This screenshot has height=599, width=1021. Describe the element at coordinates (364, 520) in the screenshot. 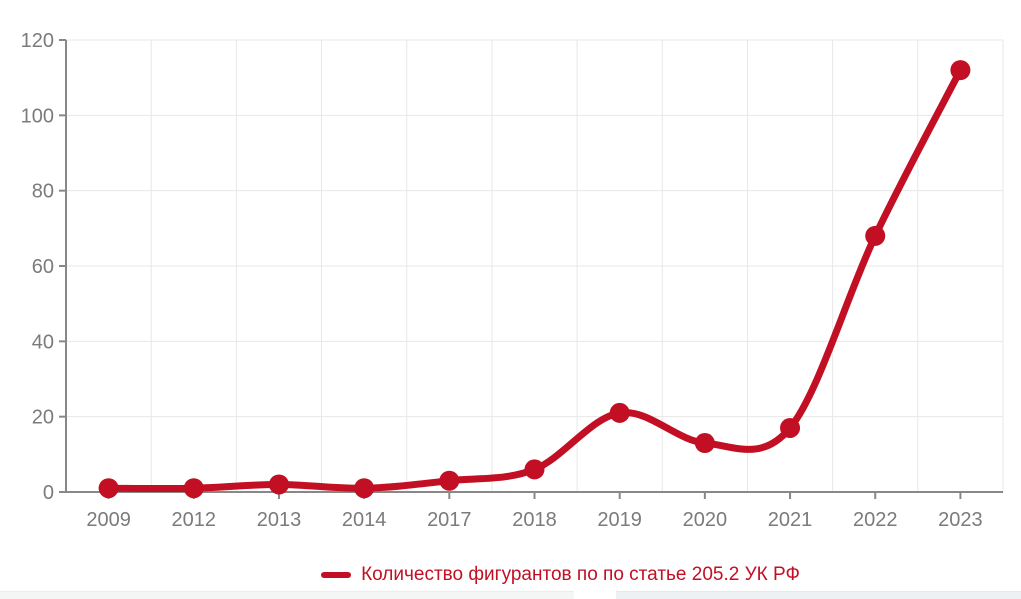

I see `x-axis-label: 2014` at that location.